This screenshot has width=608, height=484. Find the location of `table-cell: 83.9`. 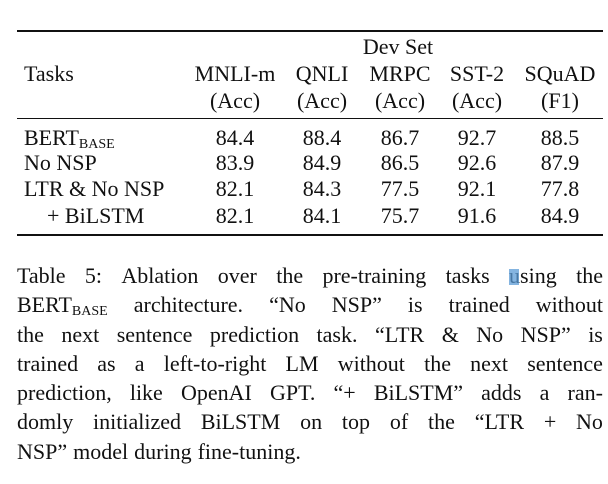

table-cell: 83.9 is located at coordinates (235, 162).